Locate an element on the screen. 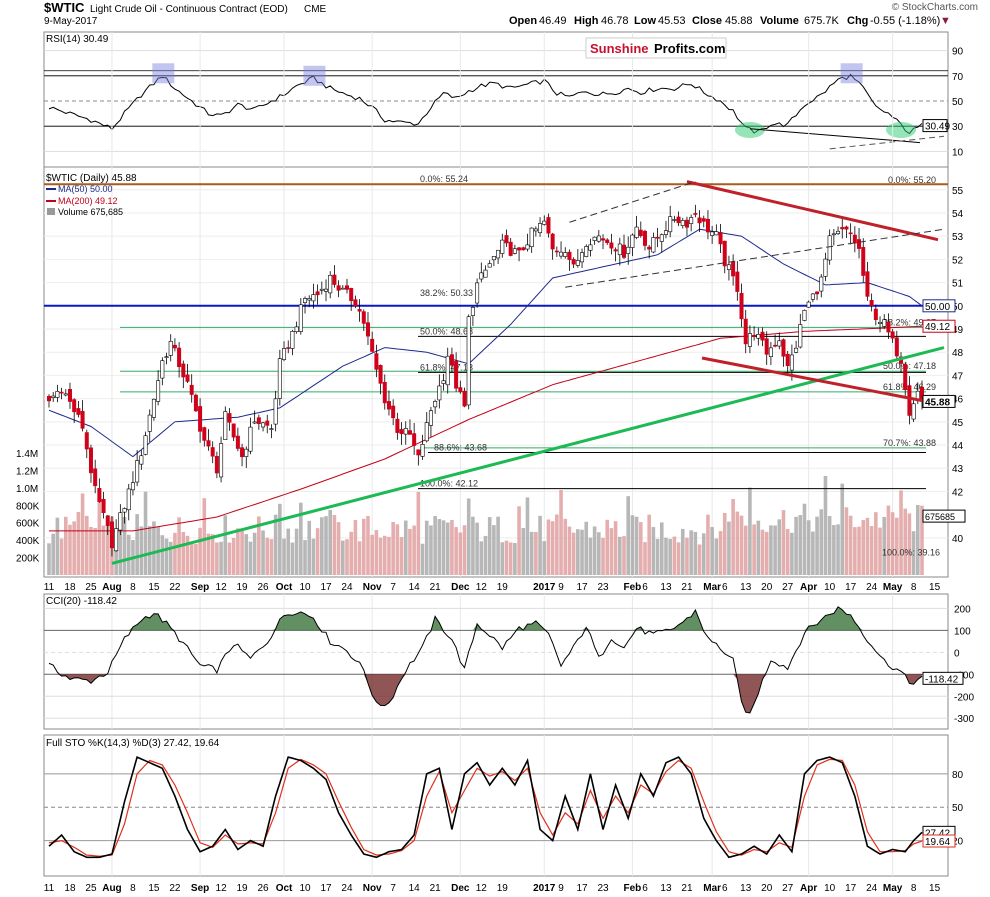  rsi-tick-label: 70 is located at coordinates (958, 77).